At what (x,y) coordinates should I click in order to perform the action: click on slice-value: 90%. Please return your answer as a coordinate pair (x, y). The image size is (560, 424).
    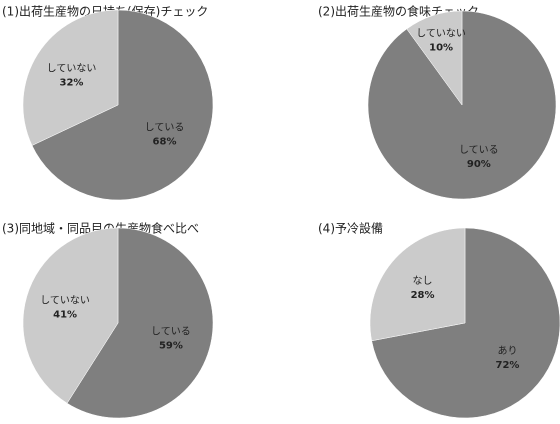
    Looking at the image, I should click on (479, 164).